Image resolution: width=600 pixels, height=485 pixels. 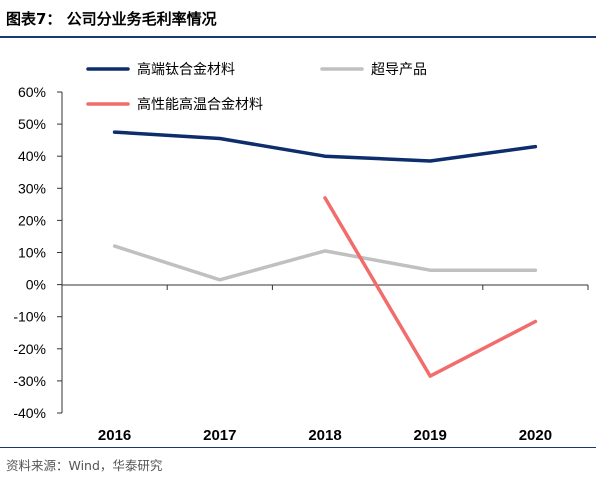 I want to click on y-tick-label: 60%, so click(x=32, y=92).